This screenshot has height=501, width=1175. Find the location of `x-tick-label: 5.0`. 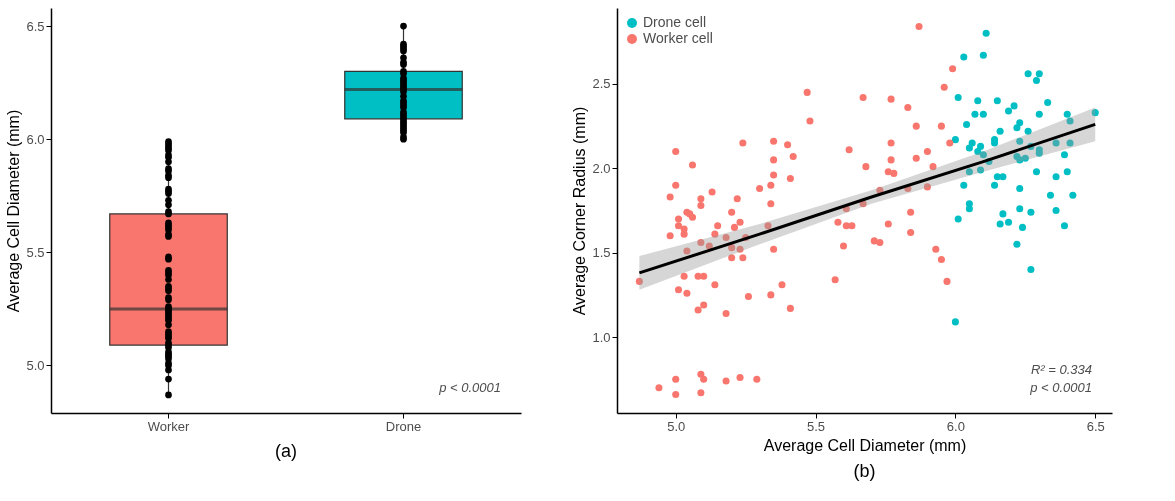

x-tick-label: 5.0 is located at coordinates (676, 426).